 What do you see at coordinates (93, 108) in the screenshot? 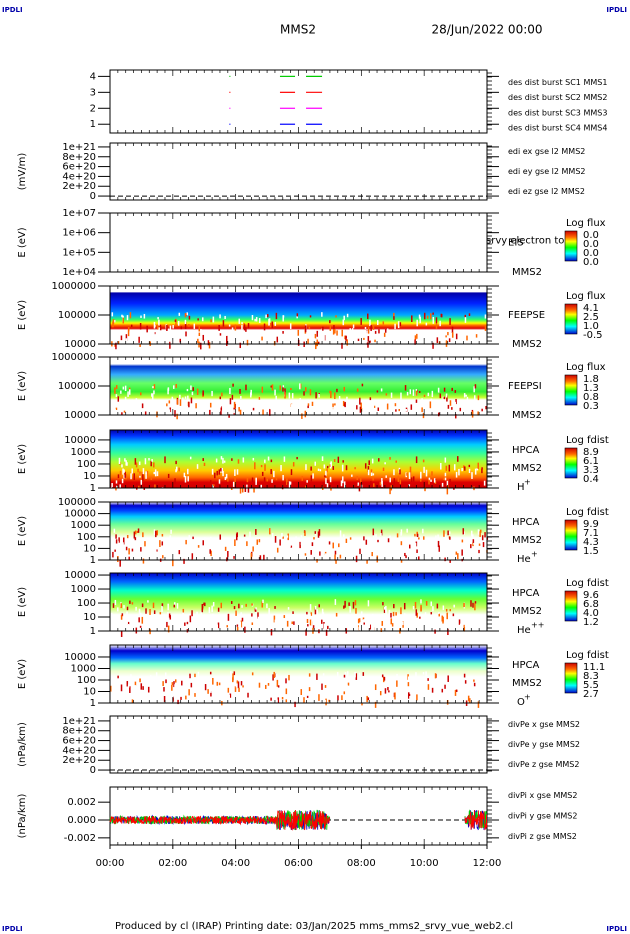
I see `y-tick-label: 2` at bounding box center [93, 108].